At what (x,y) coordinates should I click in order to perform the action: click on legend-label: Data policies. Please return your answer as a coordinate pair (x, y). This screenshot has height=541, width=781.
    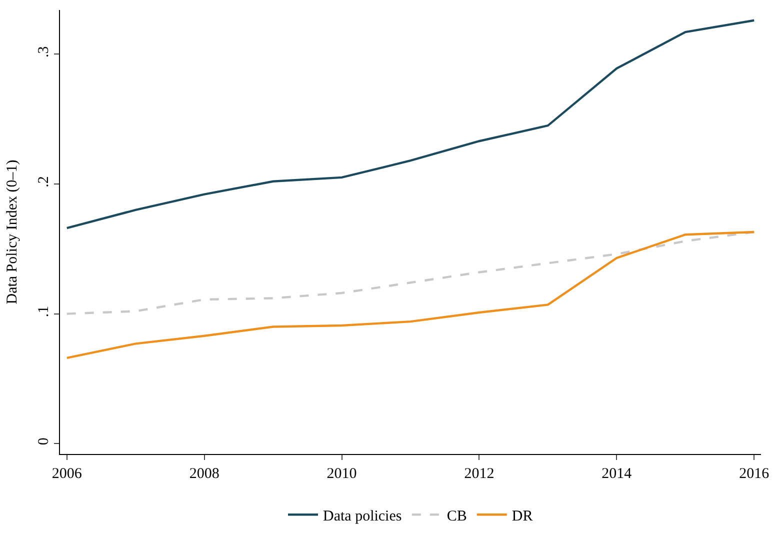
    Looking at the image, I should click on (362, 516).